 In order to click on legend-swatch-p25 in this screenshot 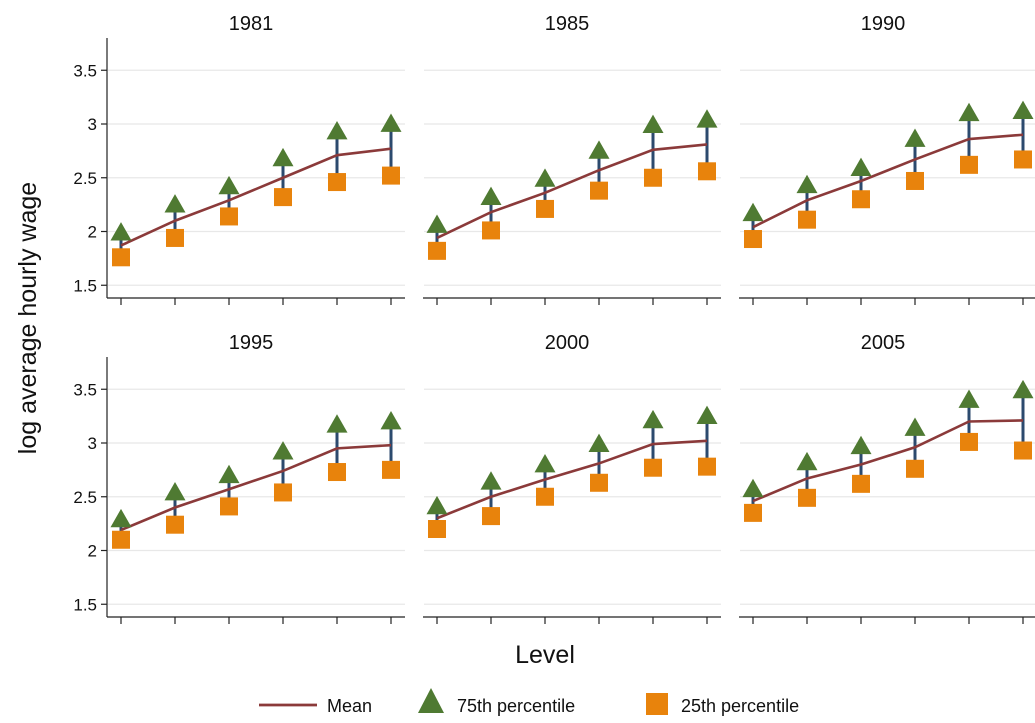, I will do `click(657, 704)`.